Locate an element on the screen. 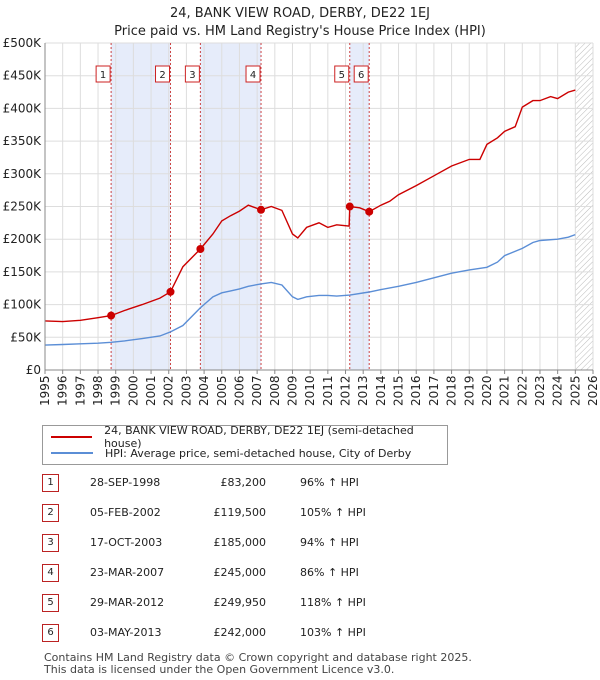 Image resolution: width=600 pixels, height=680 pixels. sale-number-badge: 5 is located at coordinates (50, 603).